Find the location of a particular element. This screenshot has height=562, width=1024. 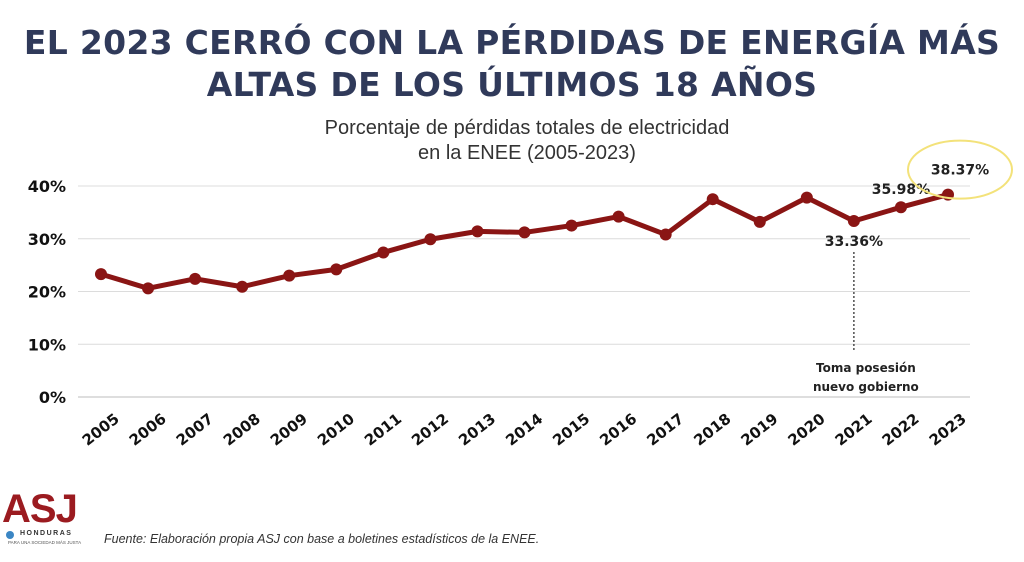

x-tick-label: 2023 is located at coordinates (948, 430).